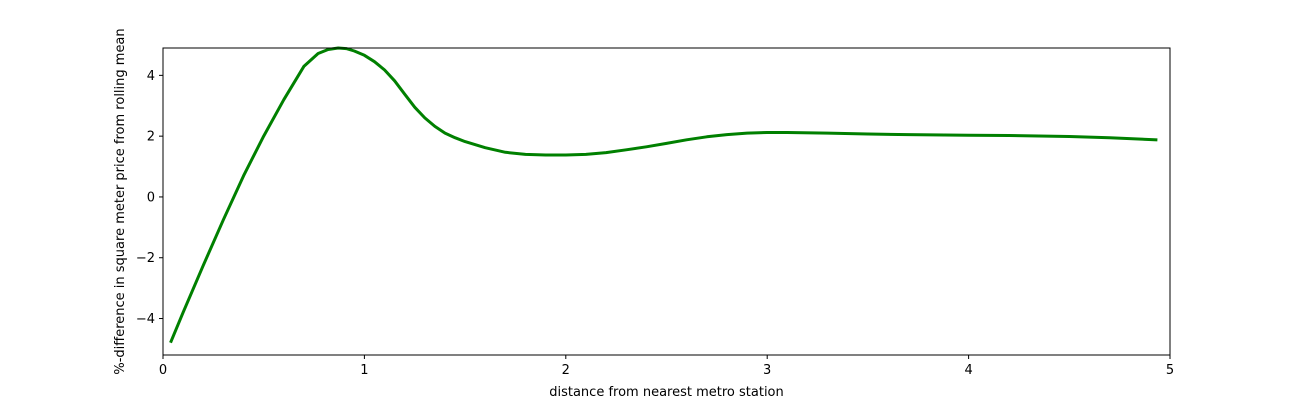  I want to click on y-tick-label: 4, so click(151, 76).